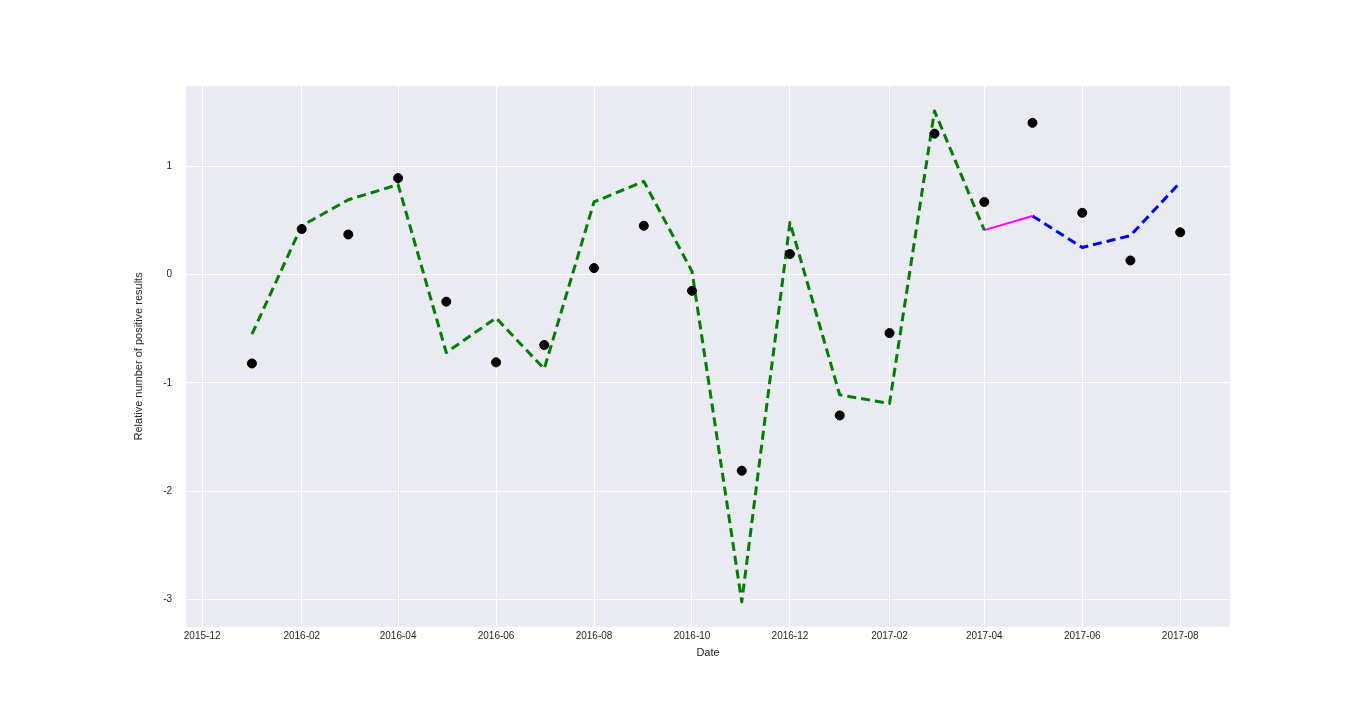 The width and height of the screenshot is (1368, 720). Describe the element at coordinates (594, 635) in the screenshot. I see `x-tick-label: 2016-08` at that location.